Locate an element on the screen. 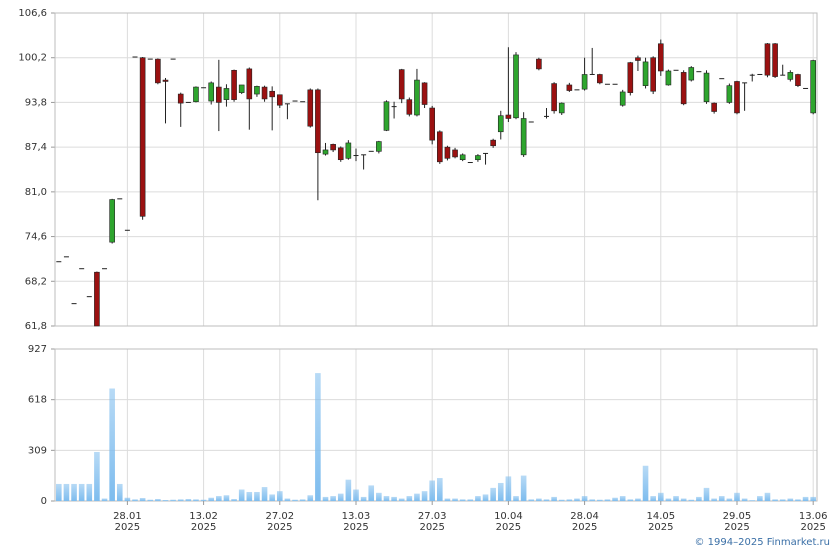 This screenshot has height=550, width=840. y-tick-label: 87,4 is located at coordinates (36, 147).